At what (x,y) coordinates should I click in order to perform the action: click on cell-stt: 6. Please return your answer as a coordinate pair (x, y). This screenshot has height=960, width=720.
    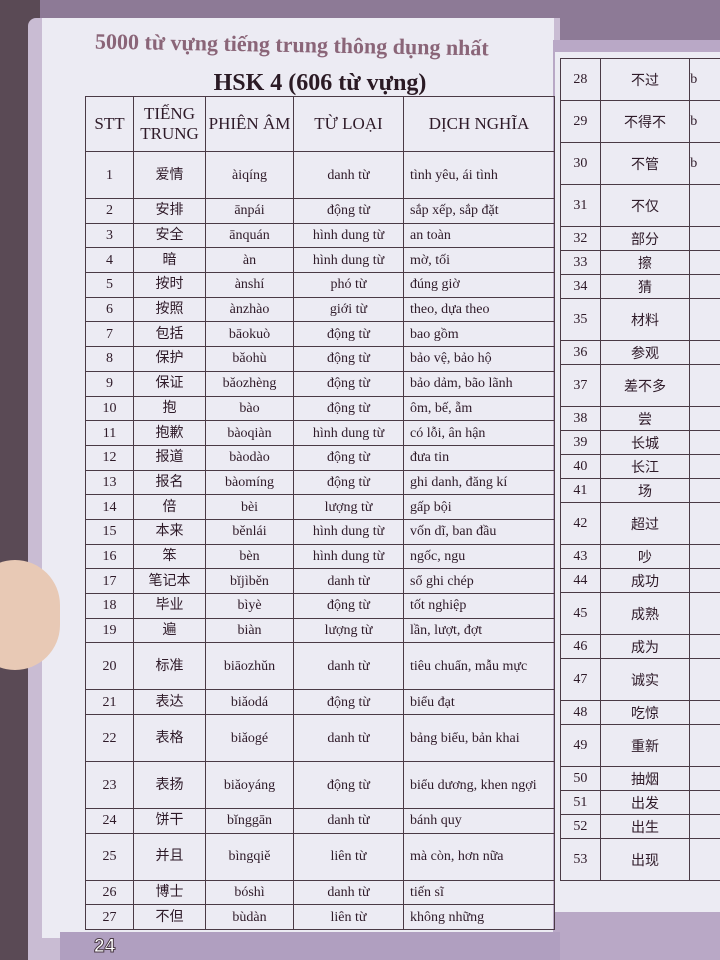
    Looking at the image, I should click on (109, 309).